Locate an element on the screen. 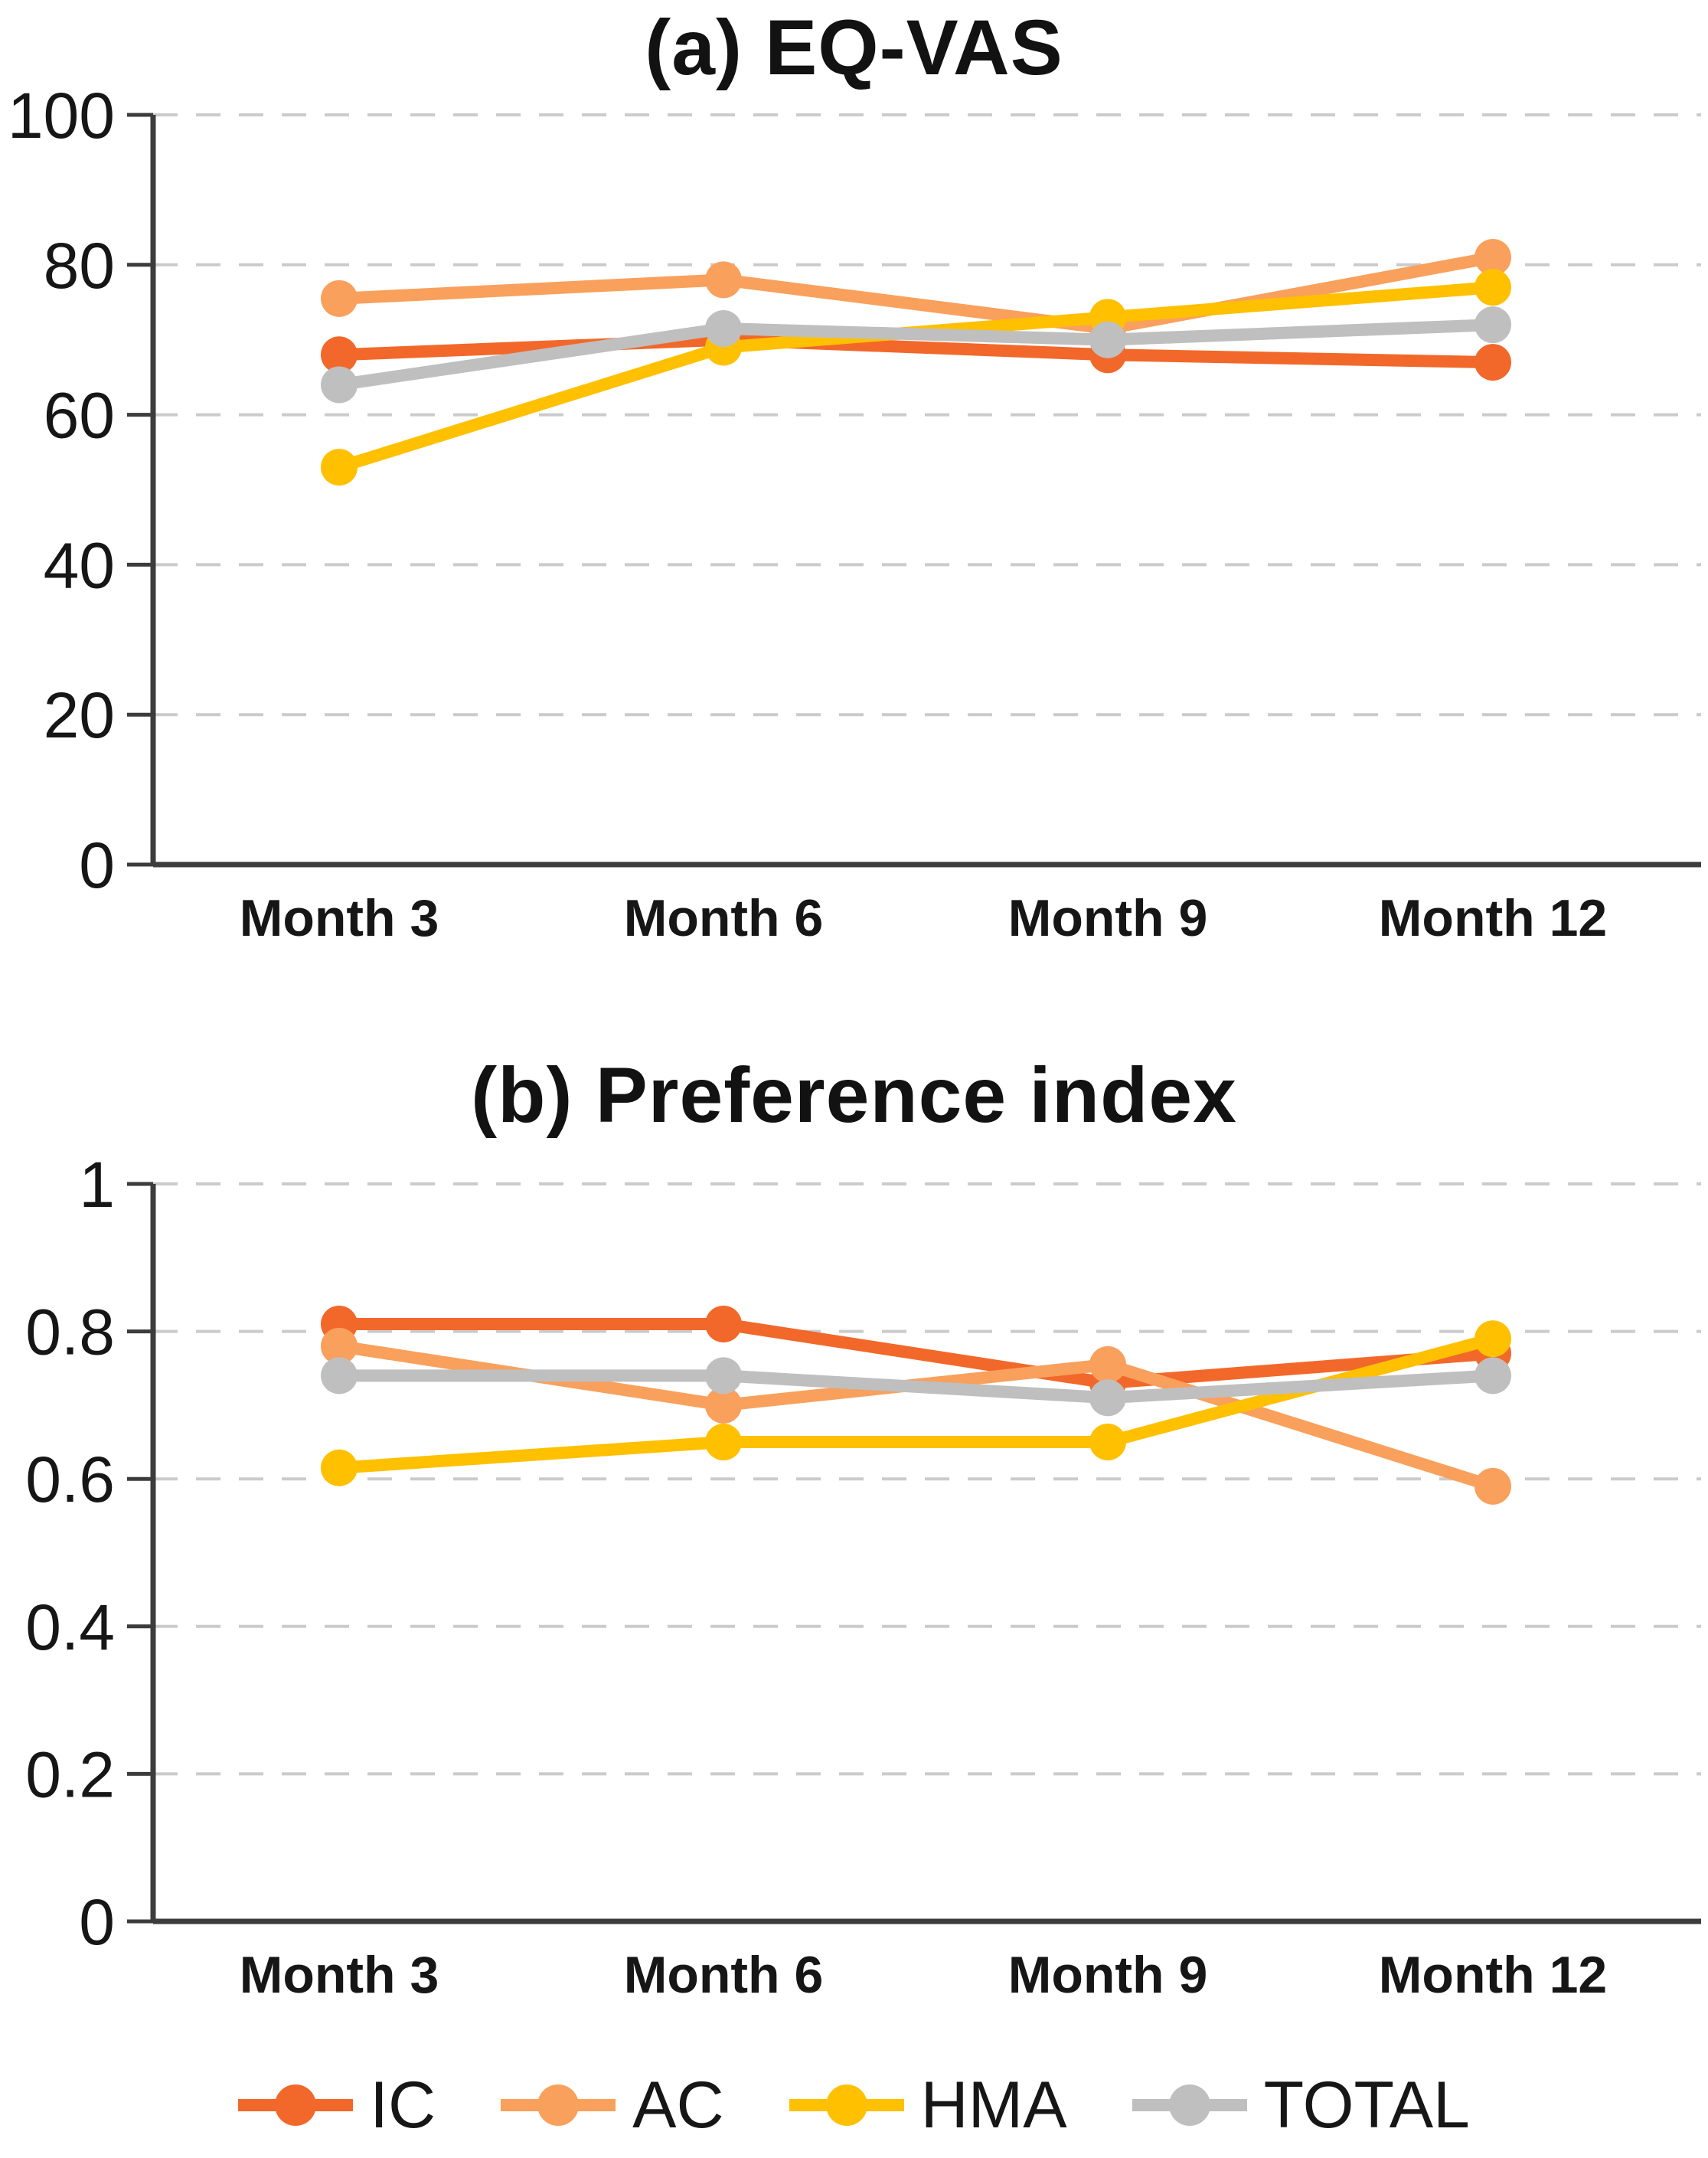 Image resolution: width=1708 pixels, height=2158 pixels. legend-item-IC: IC is located at coordinates (337, 2105).